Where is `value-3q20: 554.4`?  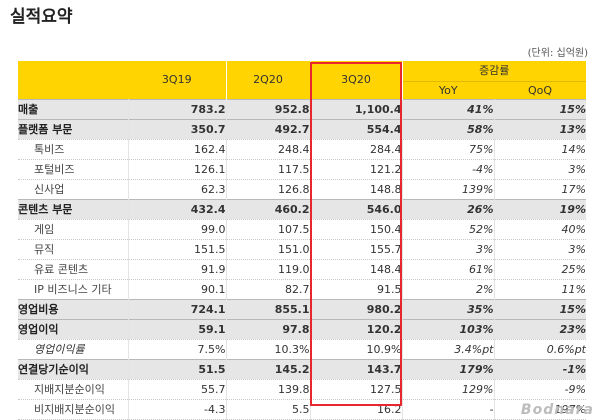 value-3q20: 554.4 is located at coordinates (355, 129).